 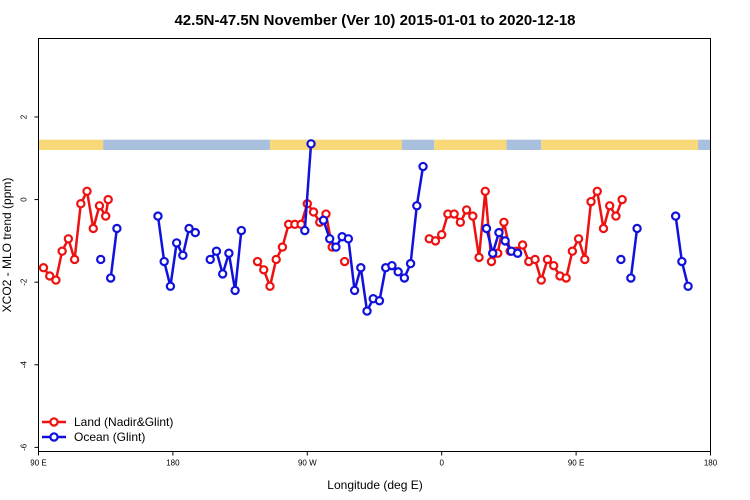 What do you see at coordinates (307, 463) in the screenshot?
I see `x-tick-label: 90 W` at bounding box center [307, 463].